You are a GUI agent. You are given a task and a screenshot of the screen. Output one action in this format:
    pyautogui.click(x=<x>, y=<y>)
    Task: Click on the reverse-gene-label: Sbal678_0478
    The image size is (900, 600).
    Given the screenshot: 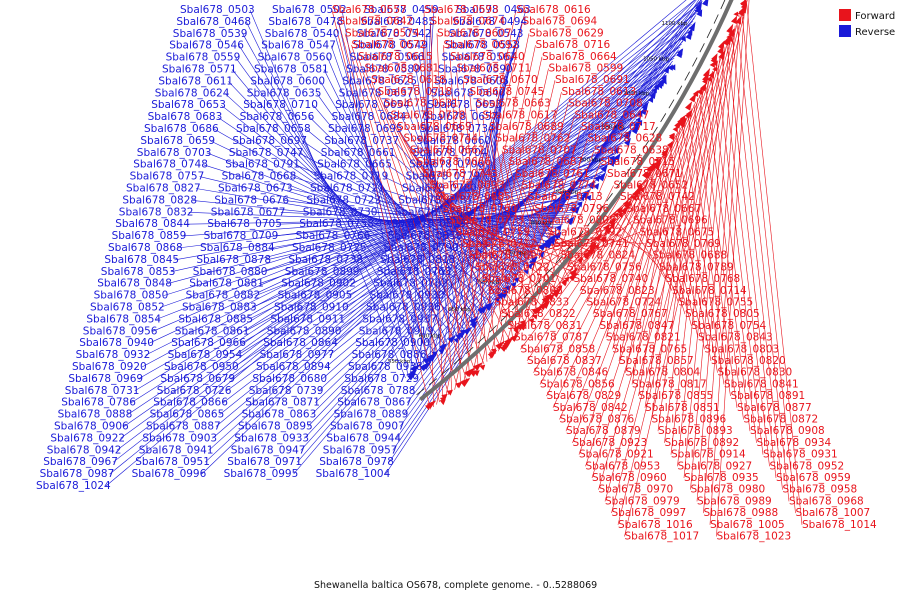 What is the action you would take?
    pyautogui.click(x=305, y=22)
    